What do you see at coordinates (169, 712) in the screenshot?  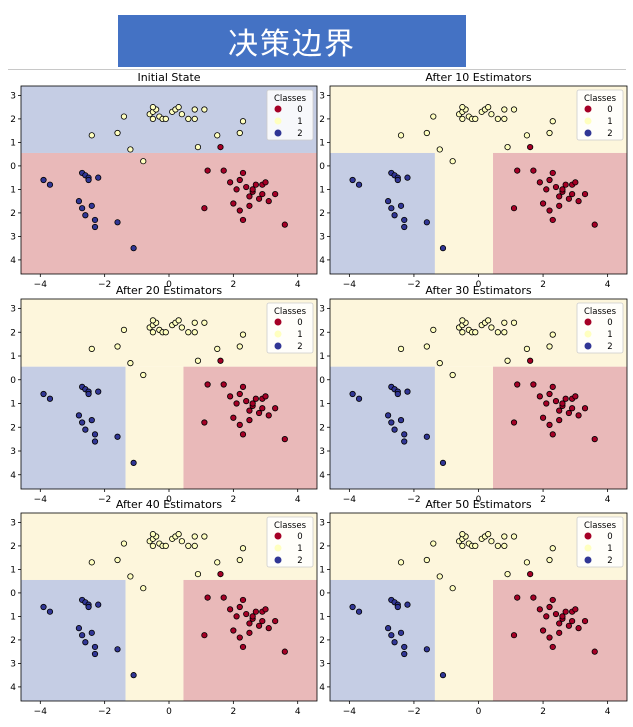 I see `x-tick-label: 0` at bounding box center [169, 712].